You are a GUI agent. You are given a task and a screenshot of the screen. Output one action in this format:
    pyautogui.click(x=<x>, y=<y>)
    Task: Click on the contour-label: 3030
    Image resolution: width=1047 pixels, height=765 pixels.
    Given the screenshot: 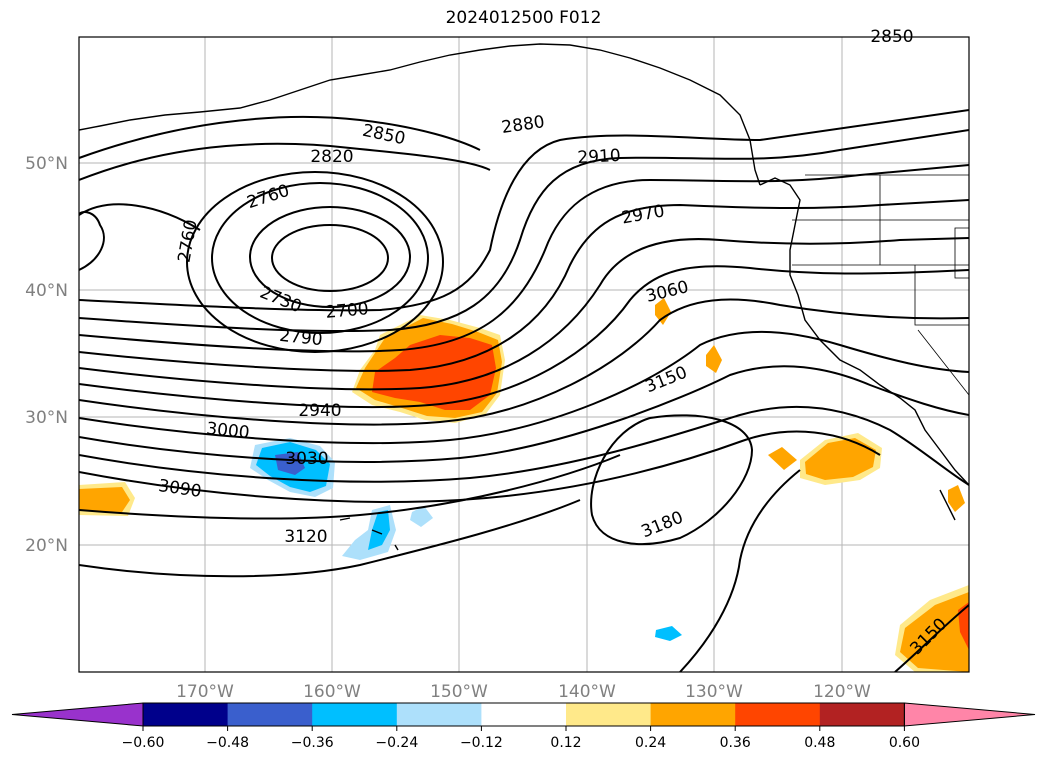 What is the action you would take?
    pyautogui.click(x=306, y=459)
    